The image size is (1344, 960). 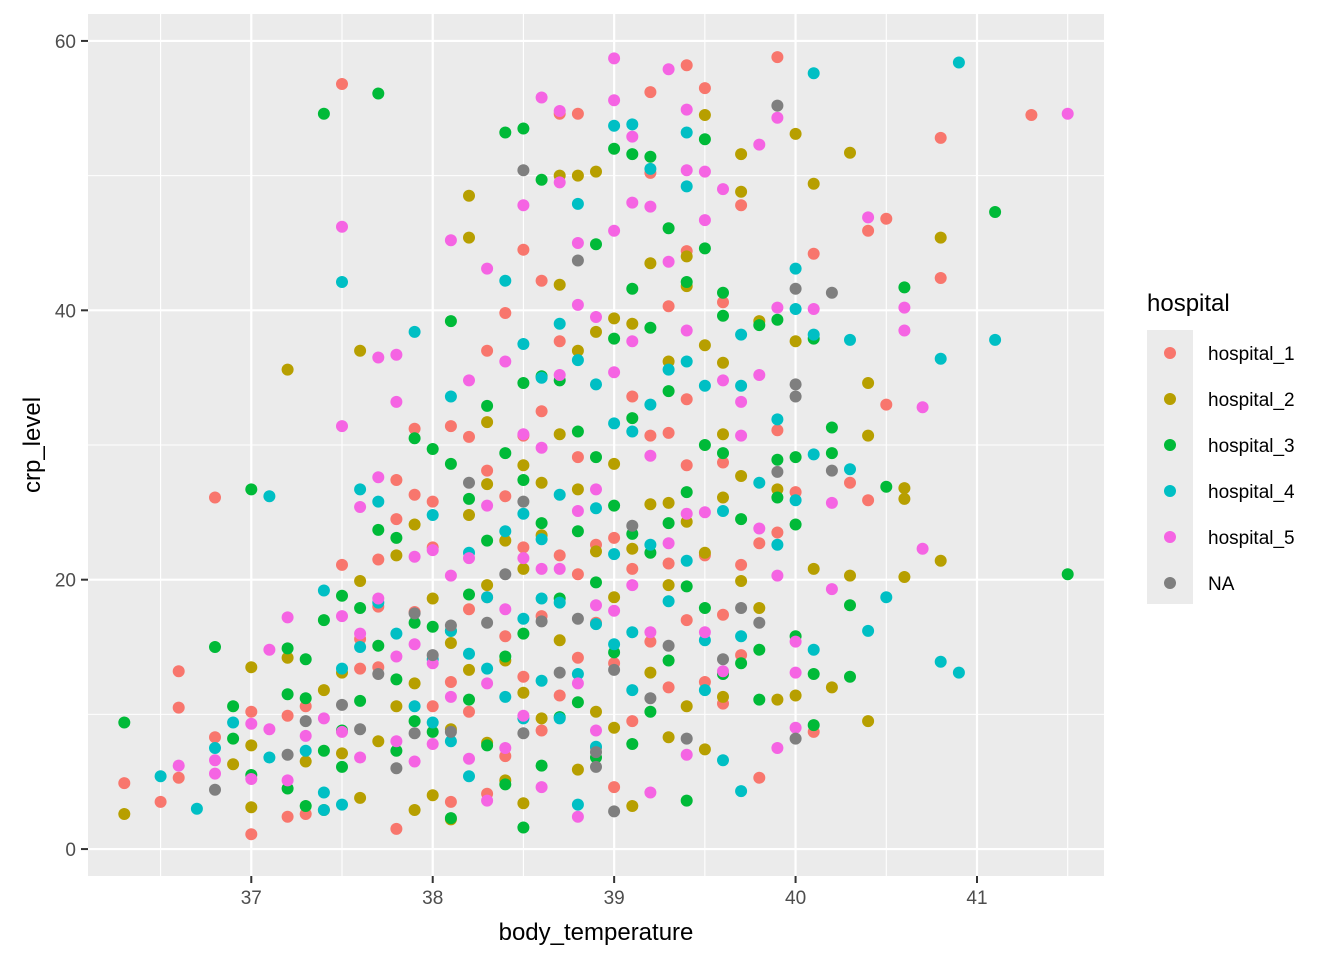 I want to click on legend-label: hospital_5, so click(x=1251, y=538).